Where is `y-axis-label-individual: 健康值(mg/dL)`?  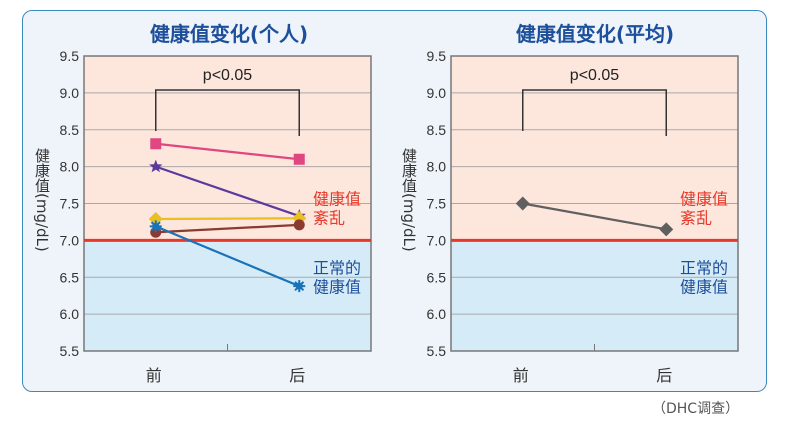
y-axis-label-individual: 健康值(mg/dL) is located at coordinates (42, 200).